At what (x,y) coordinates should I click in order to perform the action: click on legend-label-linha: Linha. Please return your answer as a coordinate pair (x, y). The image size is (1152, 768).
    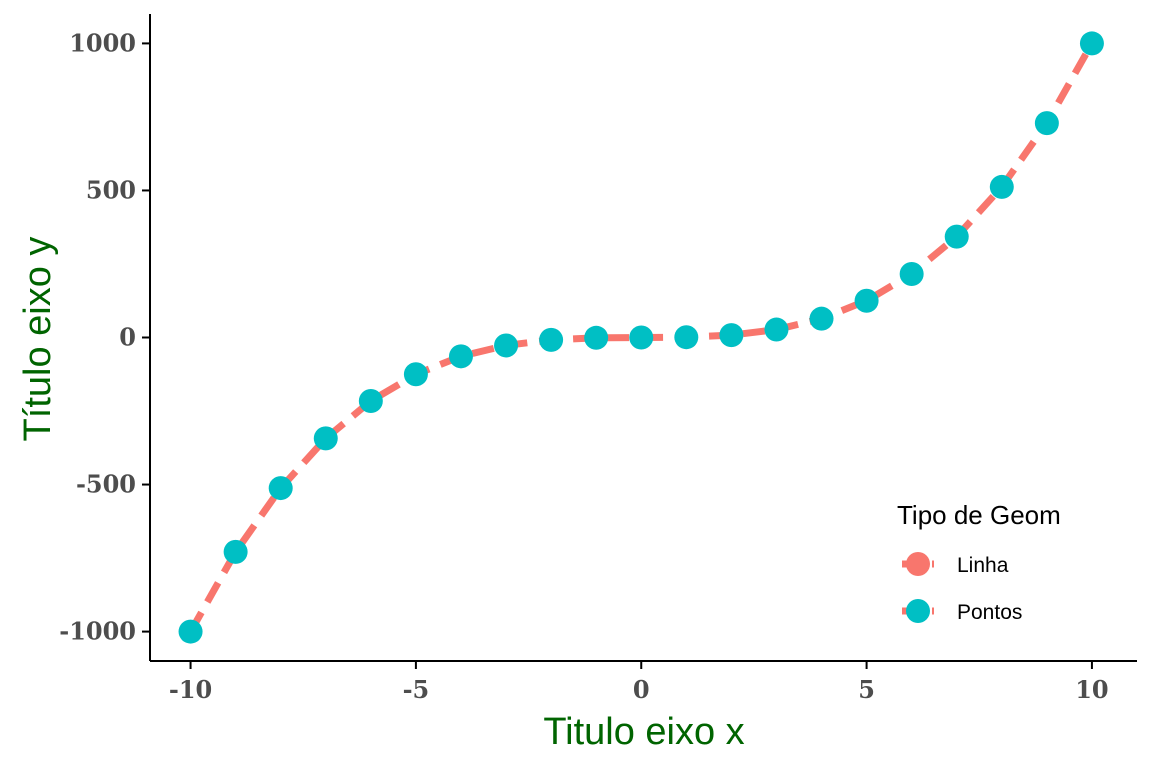
    Looking at the image, I should click on (983, 565).